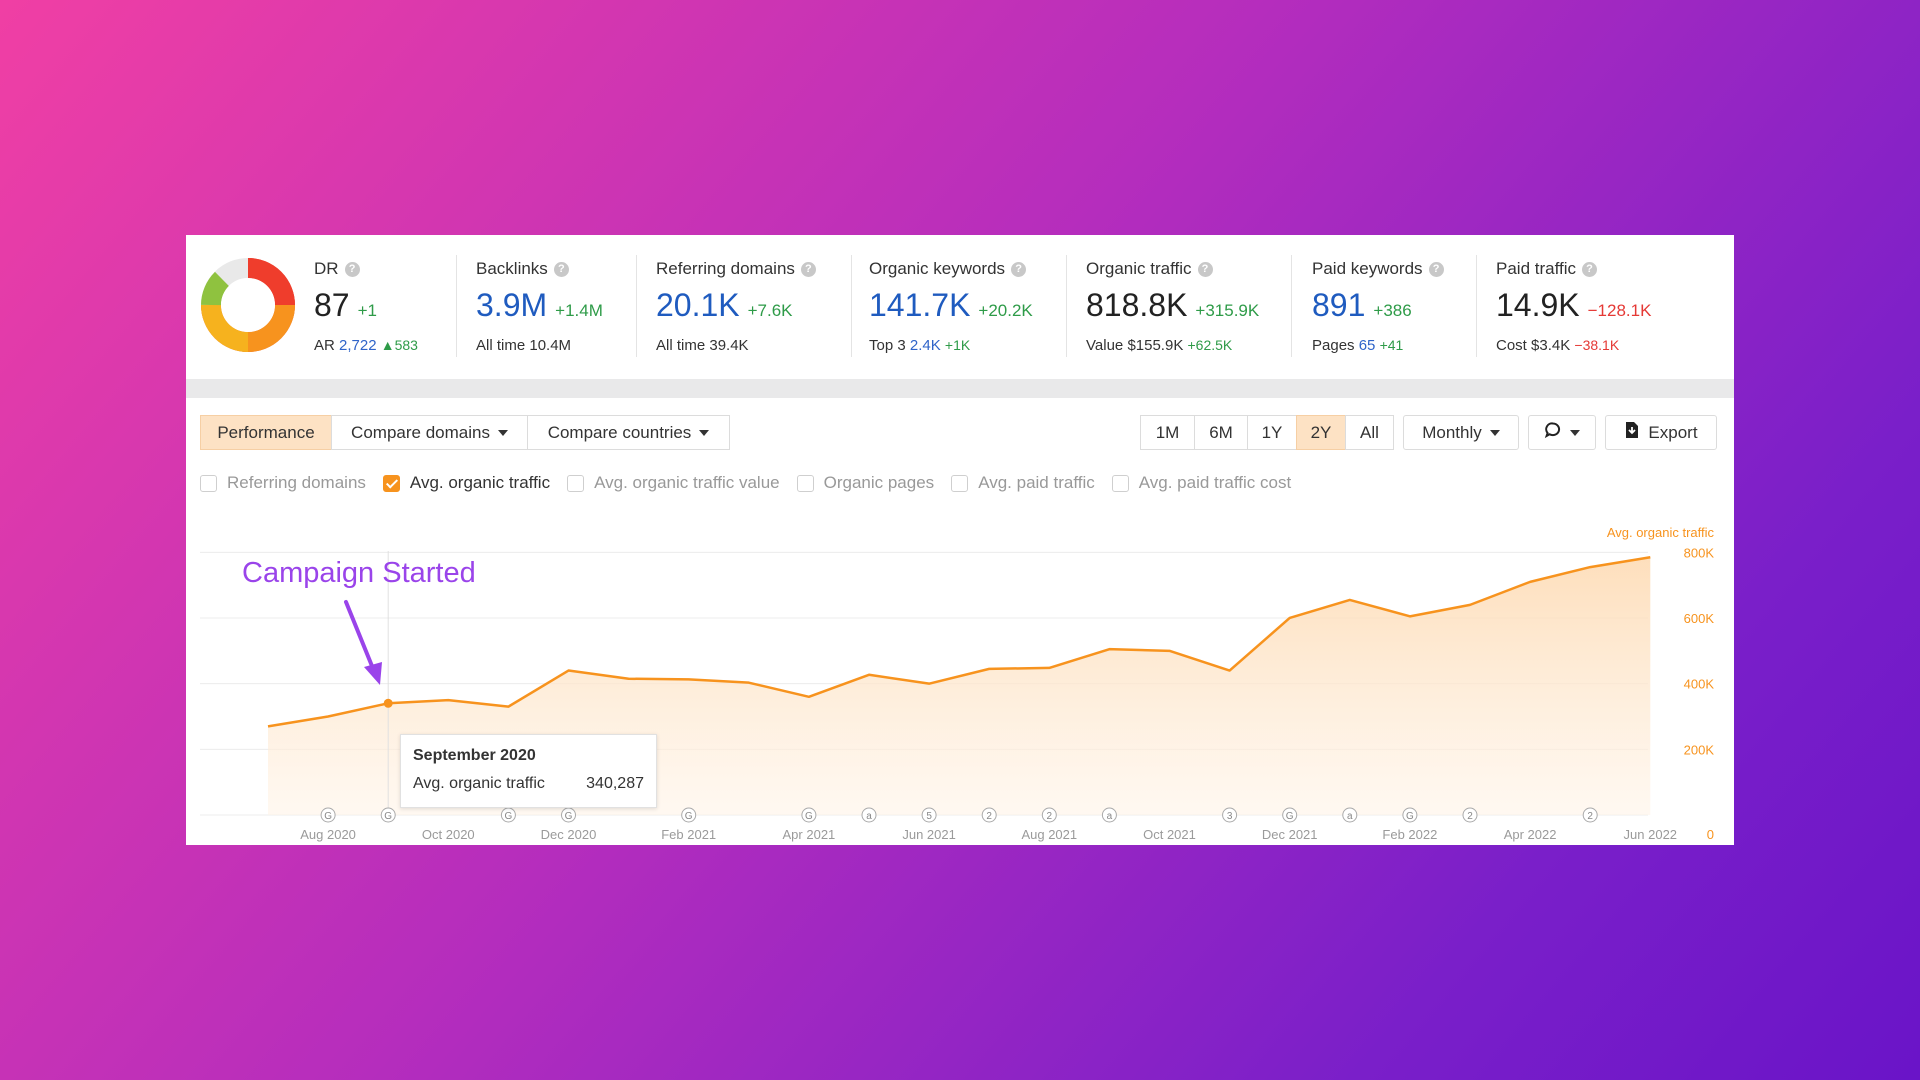 The image size is (1920, 1080). What do you see at coordinates (1005, 310) in the screenshot?
I see `metric-delta: +20.2K` at bounding box center [1005, 310].